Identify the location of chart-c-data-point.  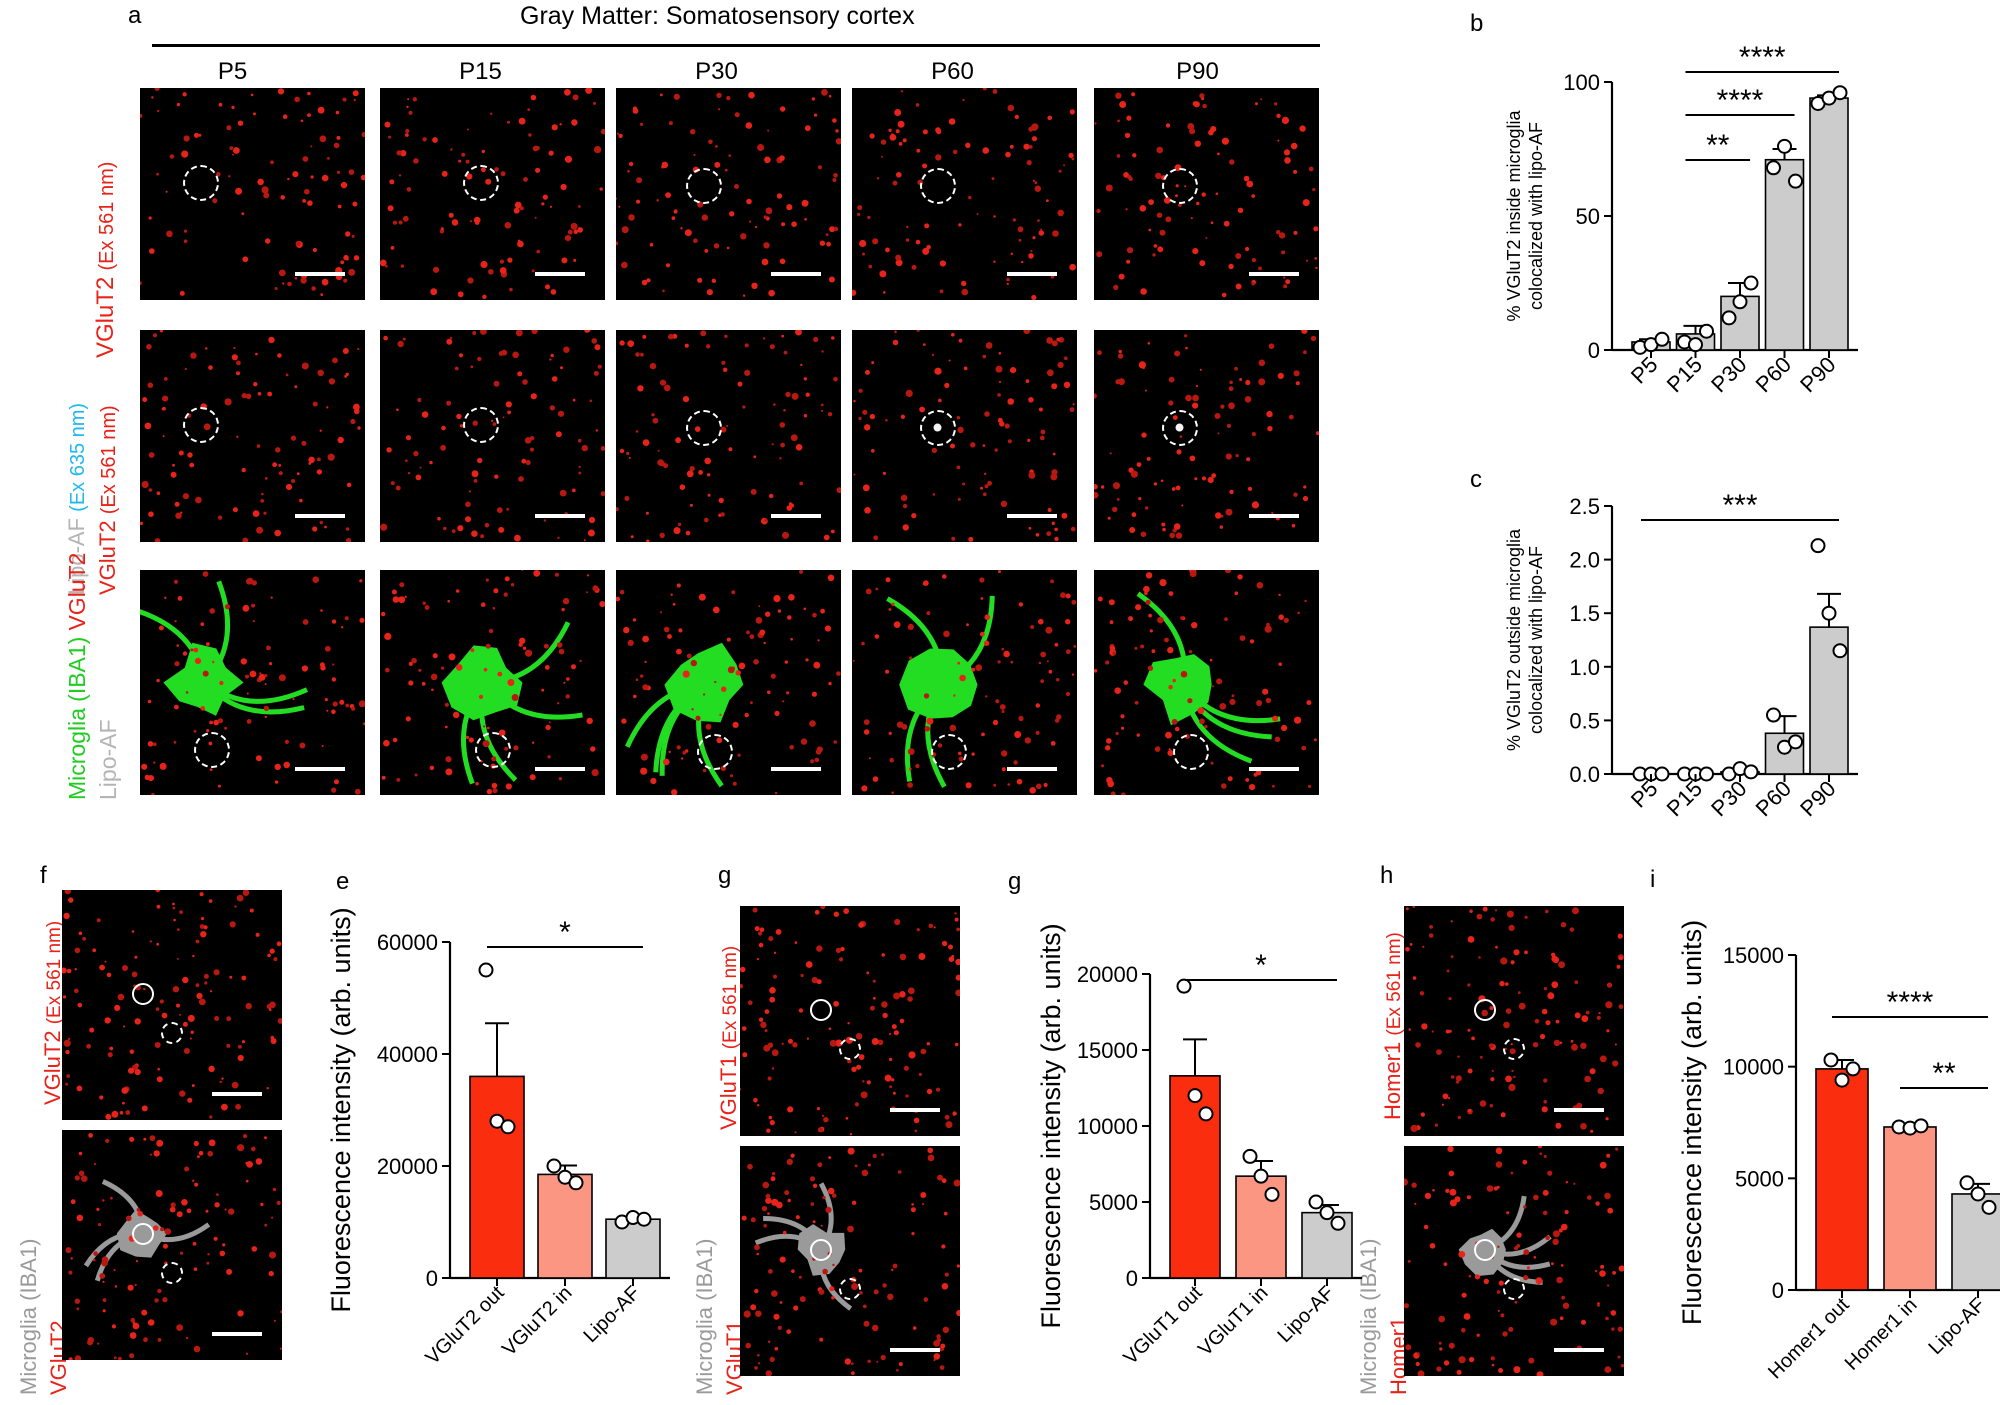
(1662, 774).